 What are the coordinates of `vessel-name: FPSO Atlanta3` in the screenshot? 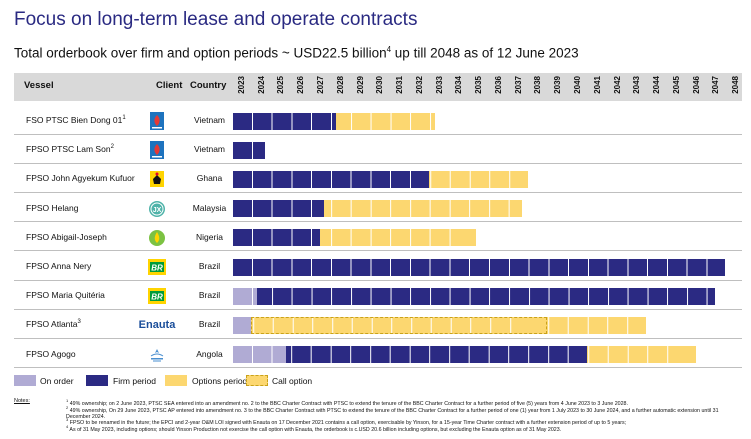 It's located at (53, 324).